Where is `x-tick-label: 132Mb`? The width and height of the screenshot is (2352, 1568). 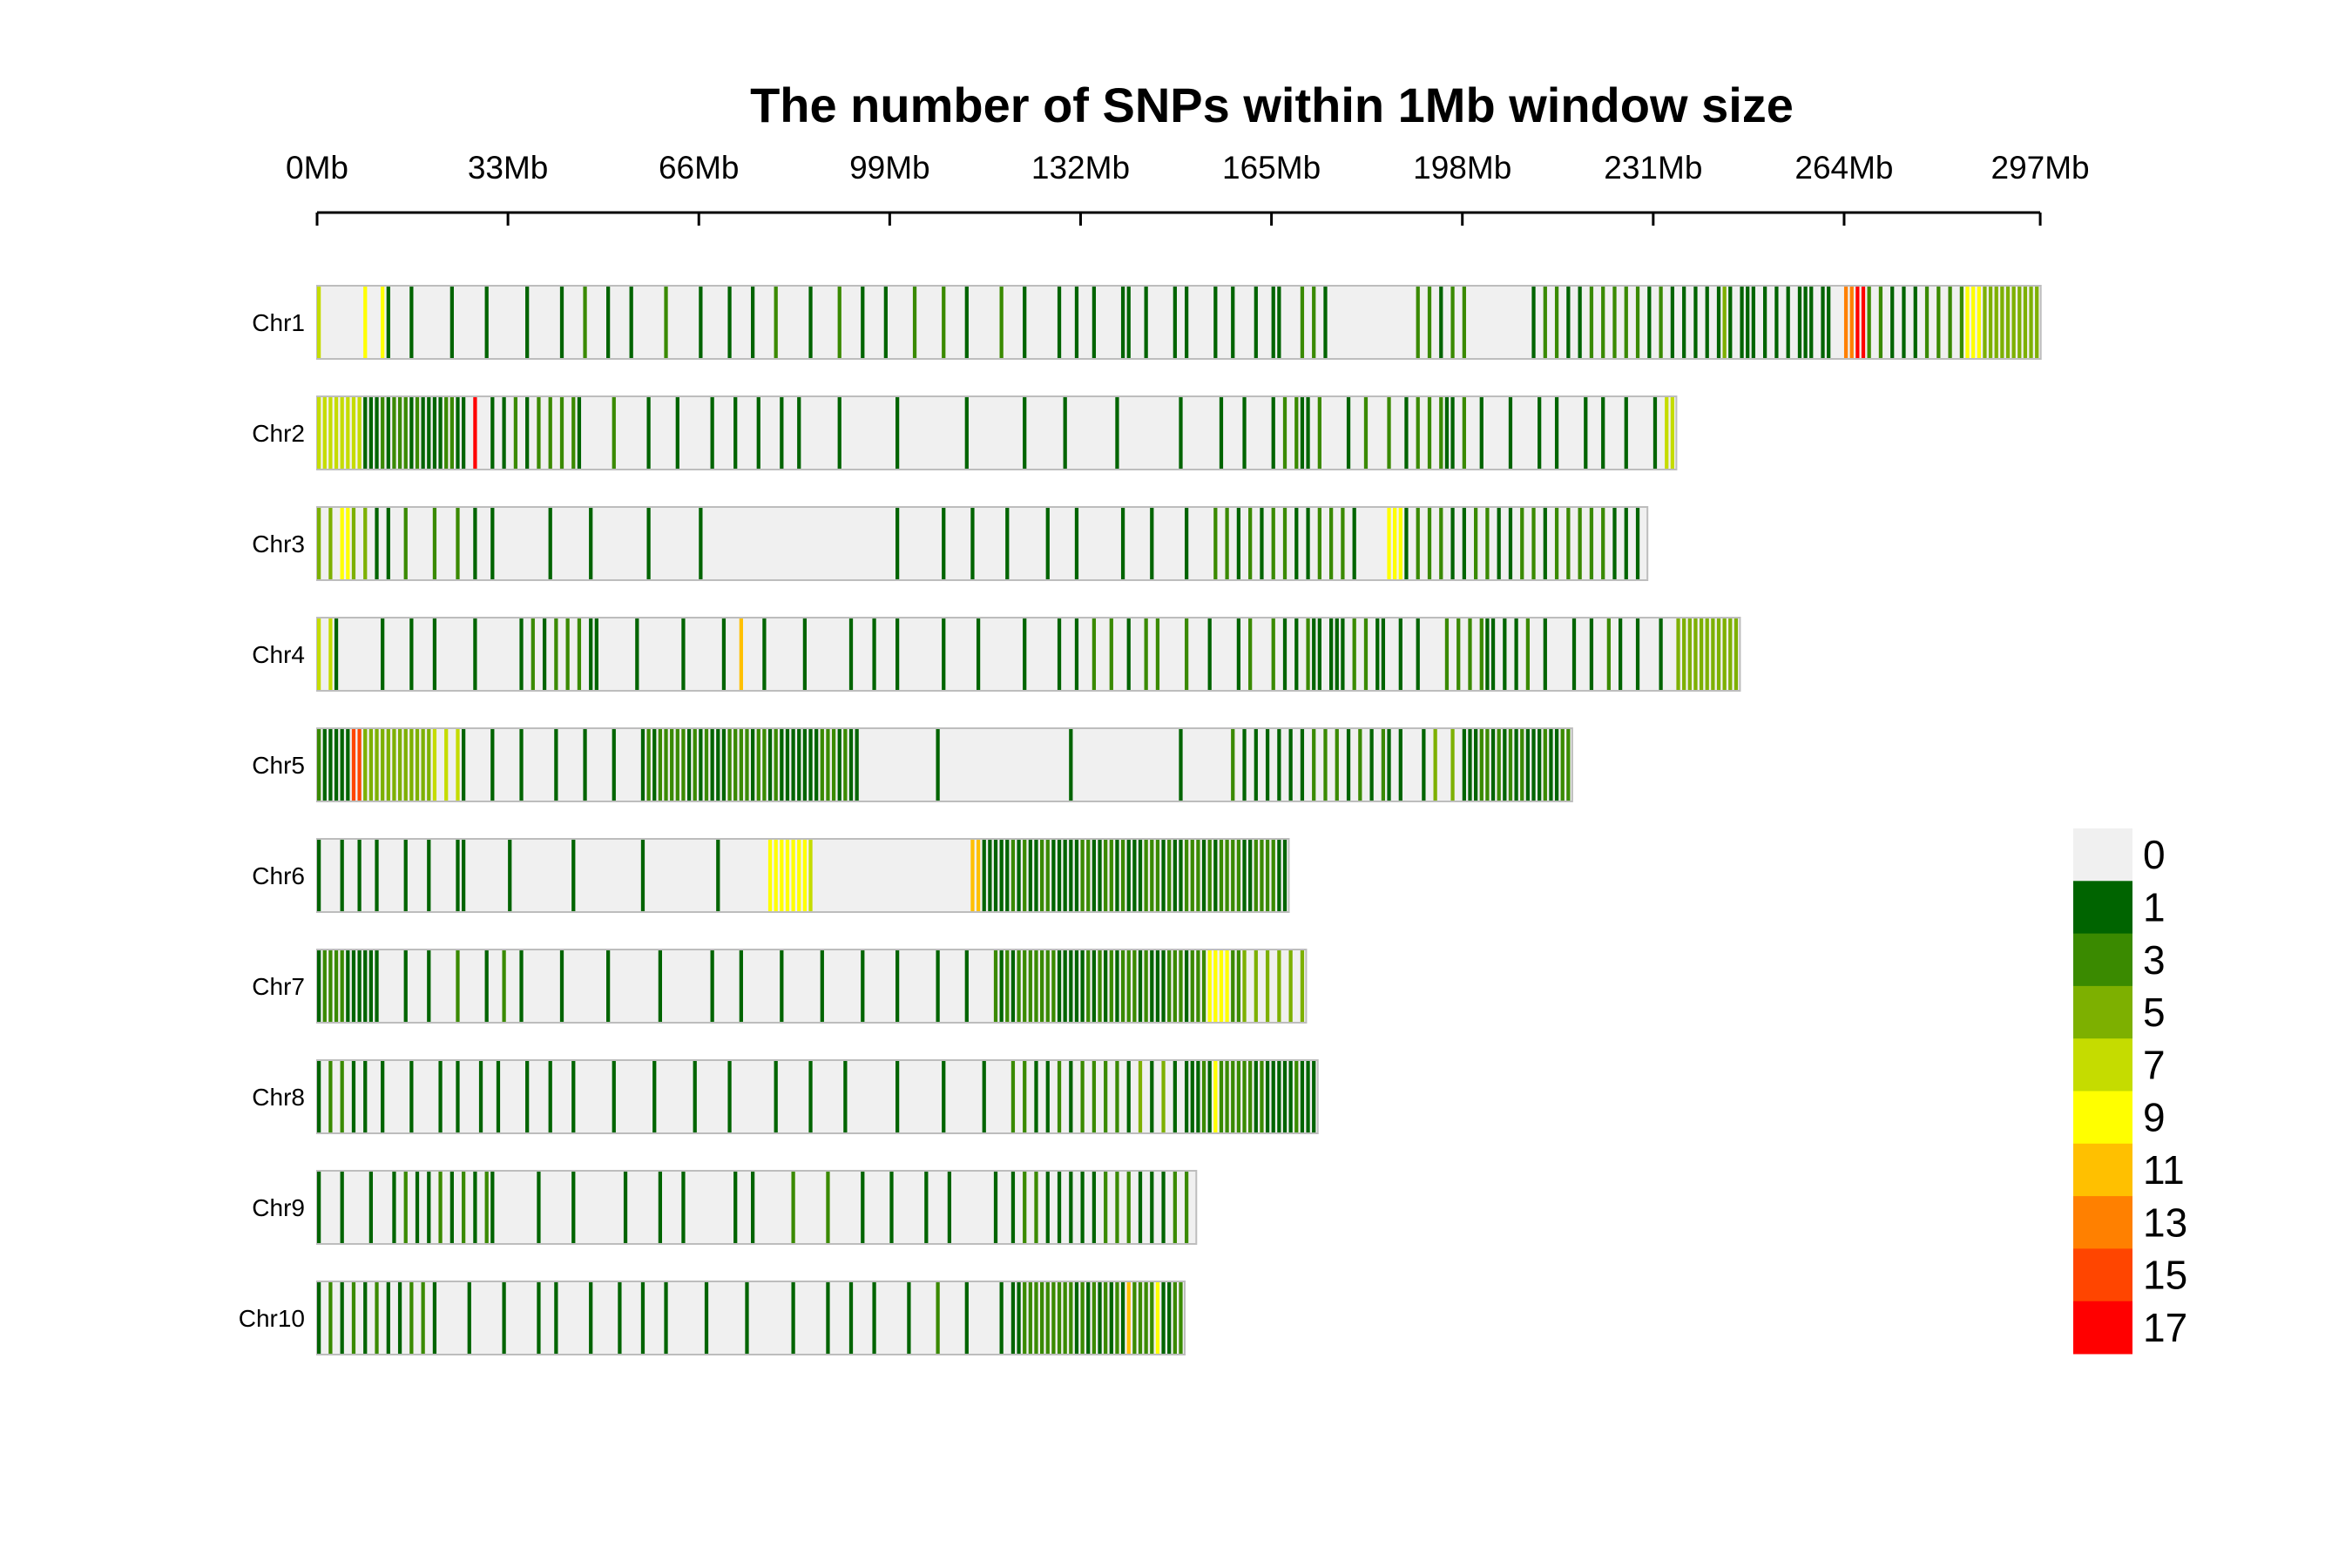
x-tick-label: 132Mb is located at coordinates (1080, 168).